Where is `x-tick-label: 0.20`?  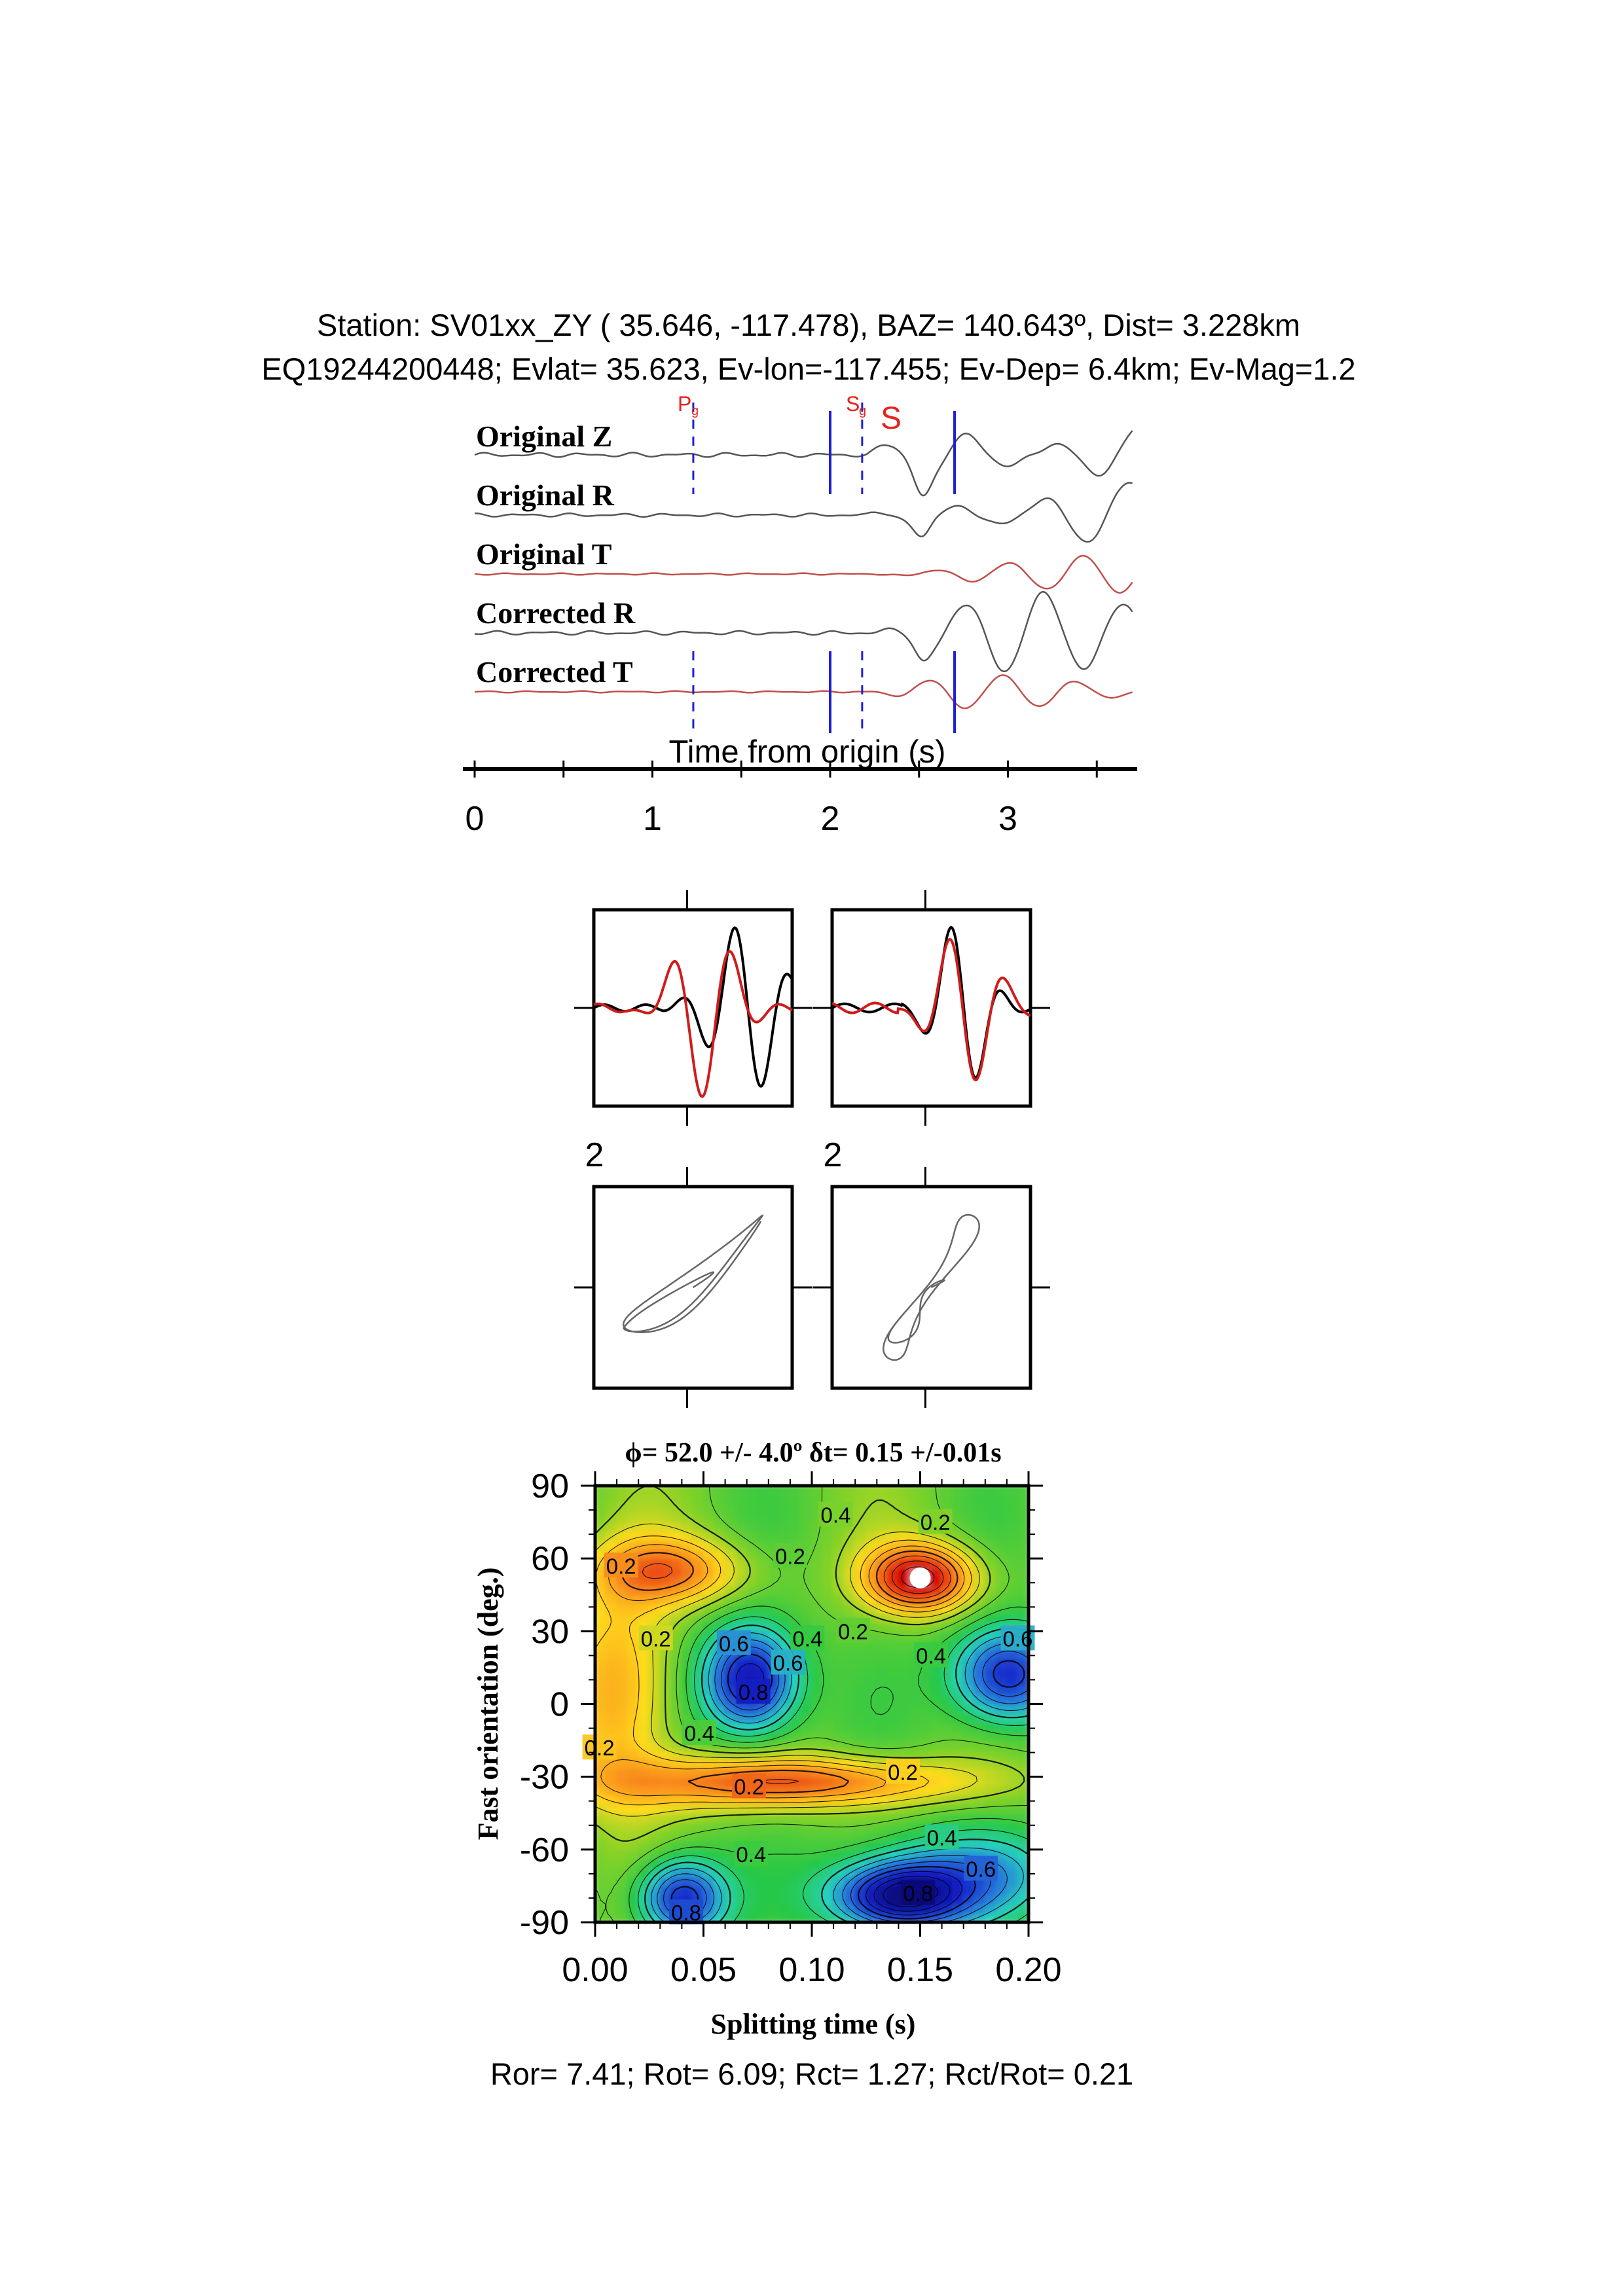 x-tick-label: 0.20 is located at coordinates (1028, 1970).